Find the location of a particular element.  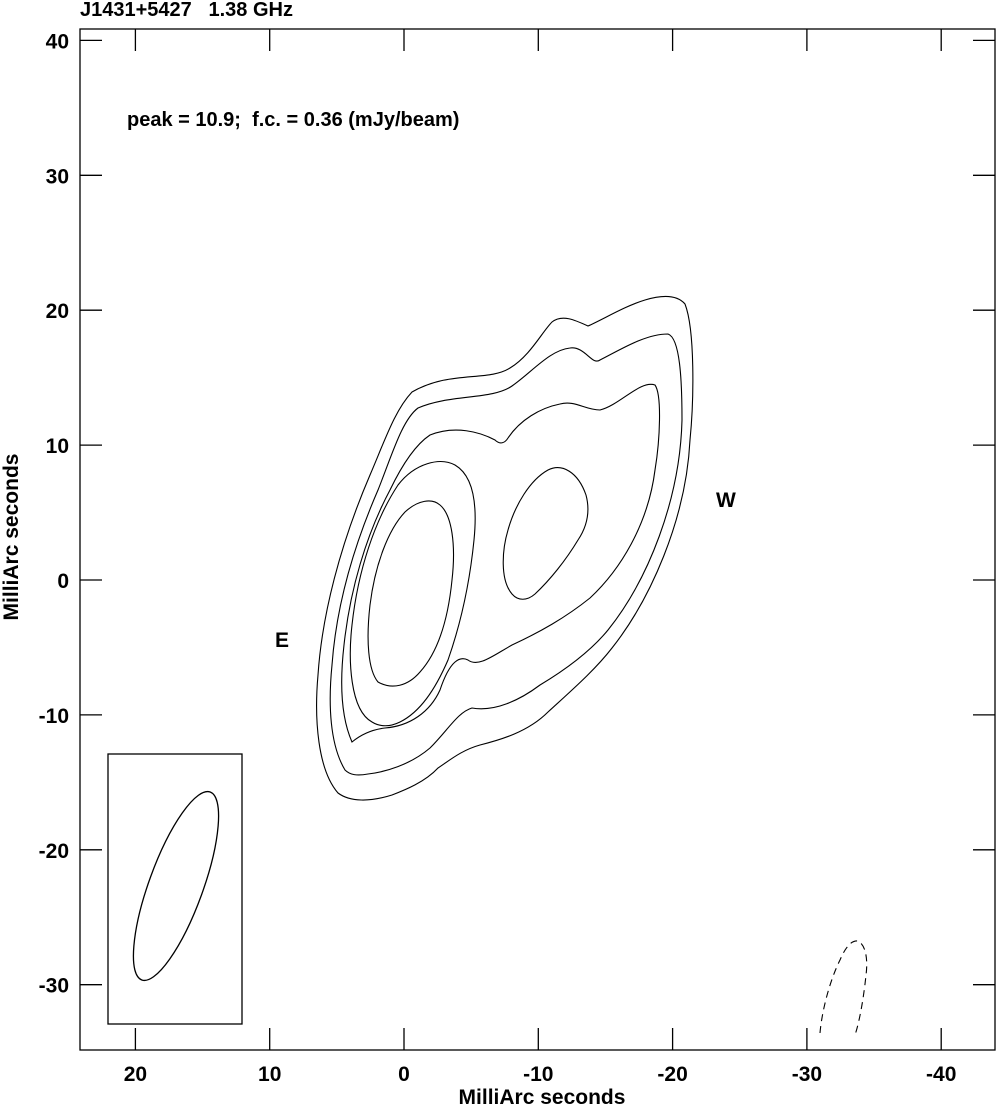

y-tick-label: 20 is located at coordinates (57, 311).